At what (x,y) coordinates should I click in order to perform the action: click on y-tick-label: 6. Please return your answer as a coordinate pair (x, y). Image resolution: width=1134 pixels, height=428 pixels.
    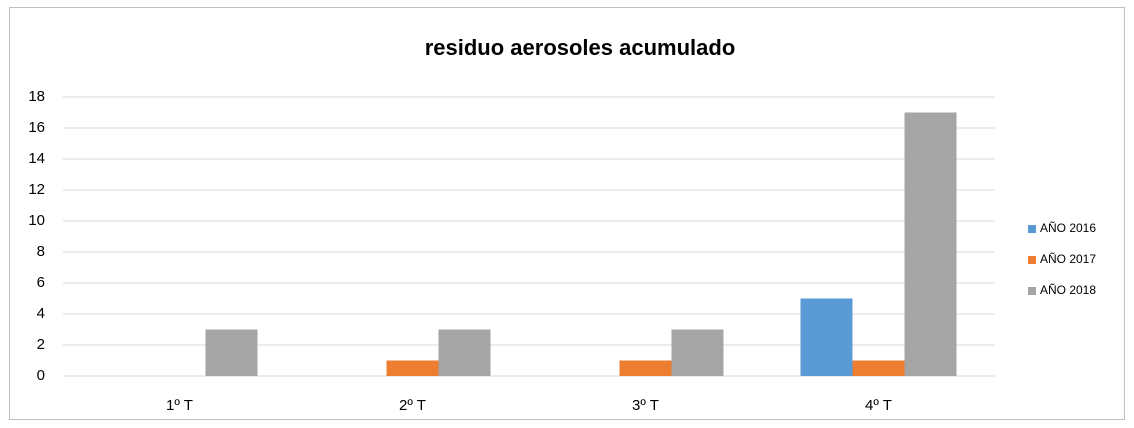
    Looking at the image, I should click on (41, 282).